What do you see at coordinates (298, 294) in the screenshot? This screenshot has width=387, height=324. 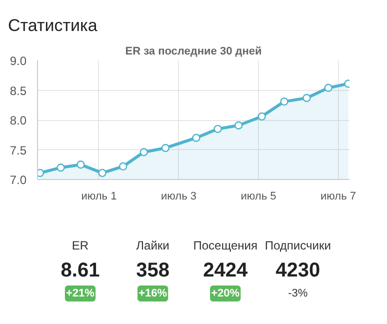 I see `text: -3%` at bounding box center [298, 294].